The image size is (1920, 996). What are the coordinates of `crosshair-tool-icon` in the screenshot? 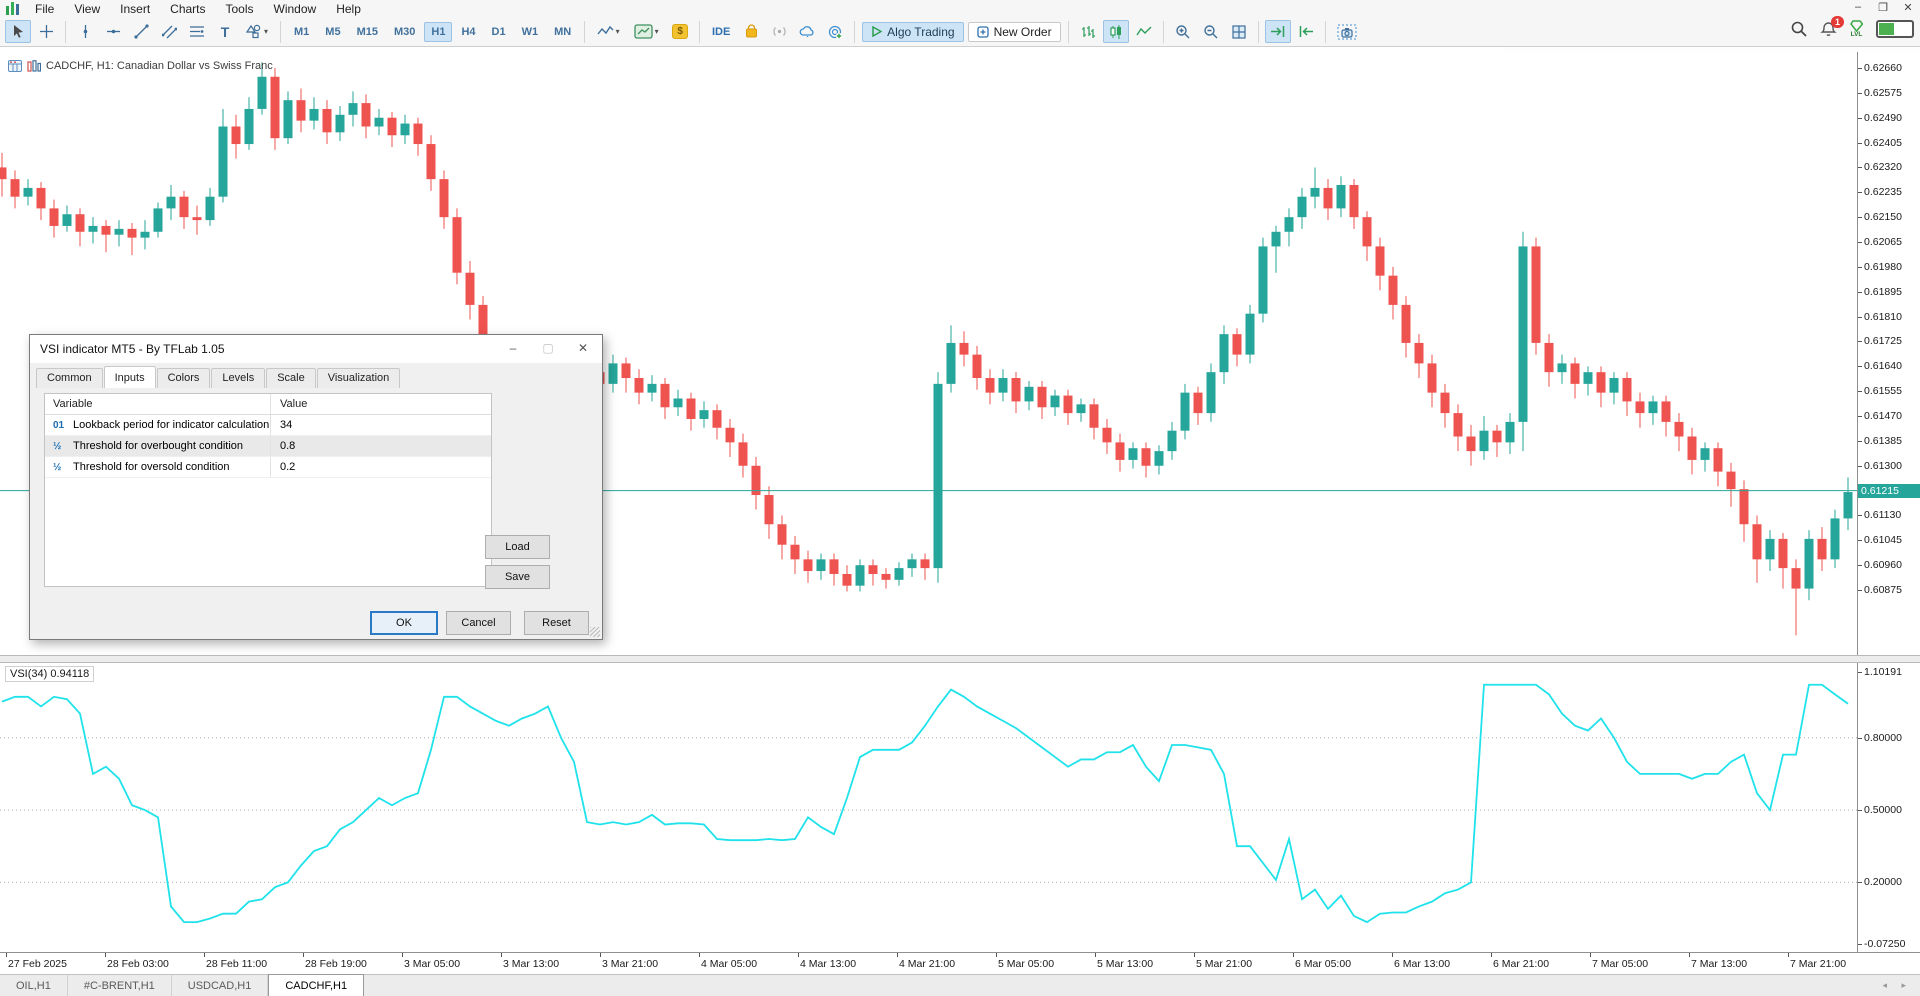 It's located at (46, 31).